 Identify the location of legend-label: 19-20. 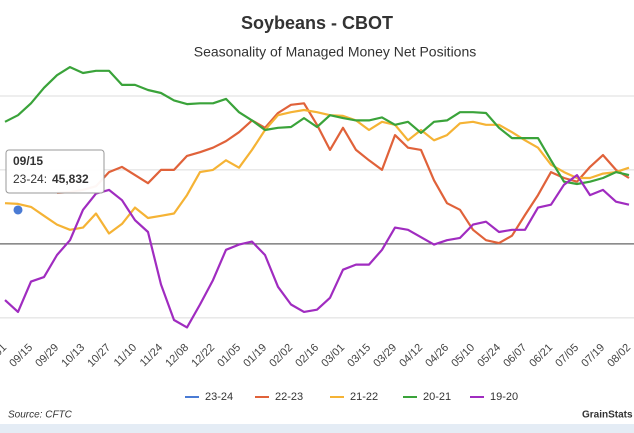
(504, 397).